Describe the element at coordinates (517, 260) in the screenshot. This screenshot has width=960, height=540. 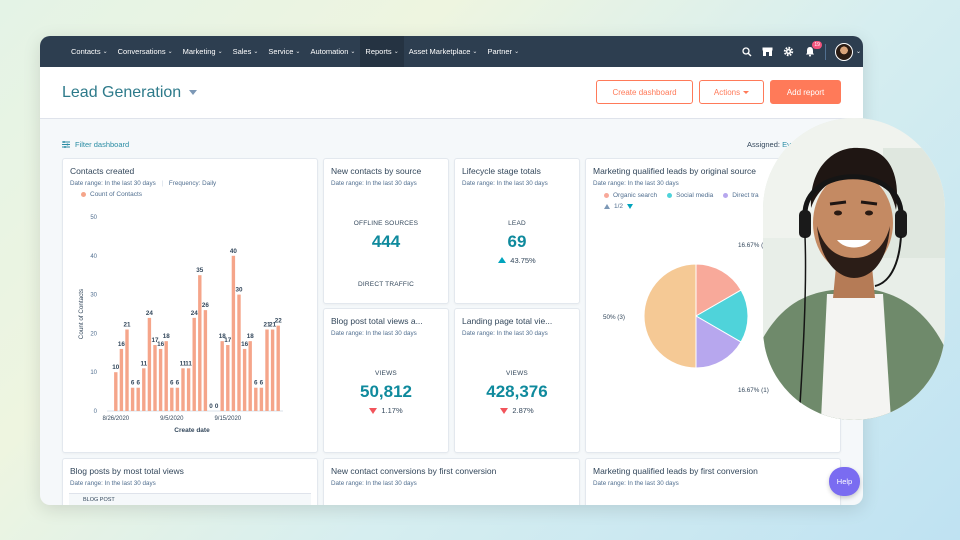
I see `metric-change: 43.75%` at that location.